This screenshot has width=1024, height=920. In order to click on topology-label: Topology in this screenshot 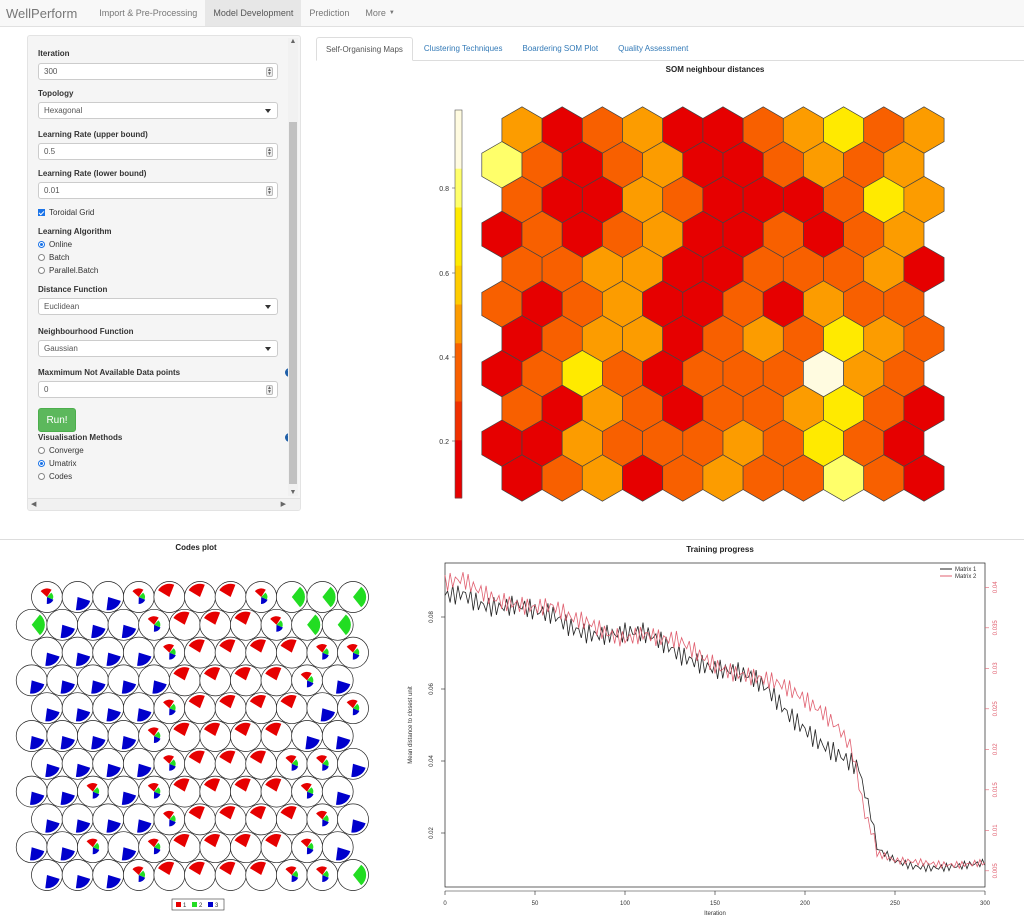, I will do `click(56, 93)`.